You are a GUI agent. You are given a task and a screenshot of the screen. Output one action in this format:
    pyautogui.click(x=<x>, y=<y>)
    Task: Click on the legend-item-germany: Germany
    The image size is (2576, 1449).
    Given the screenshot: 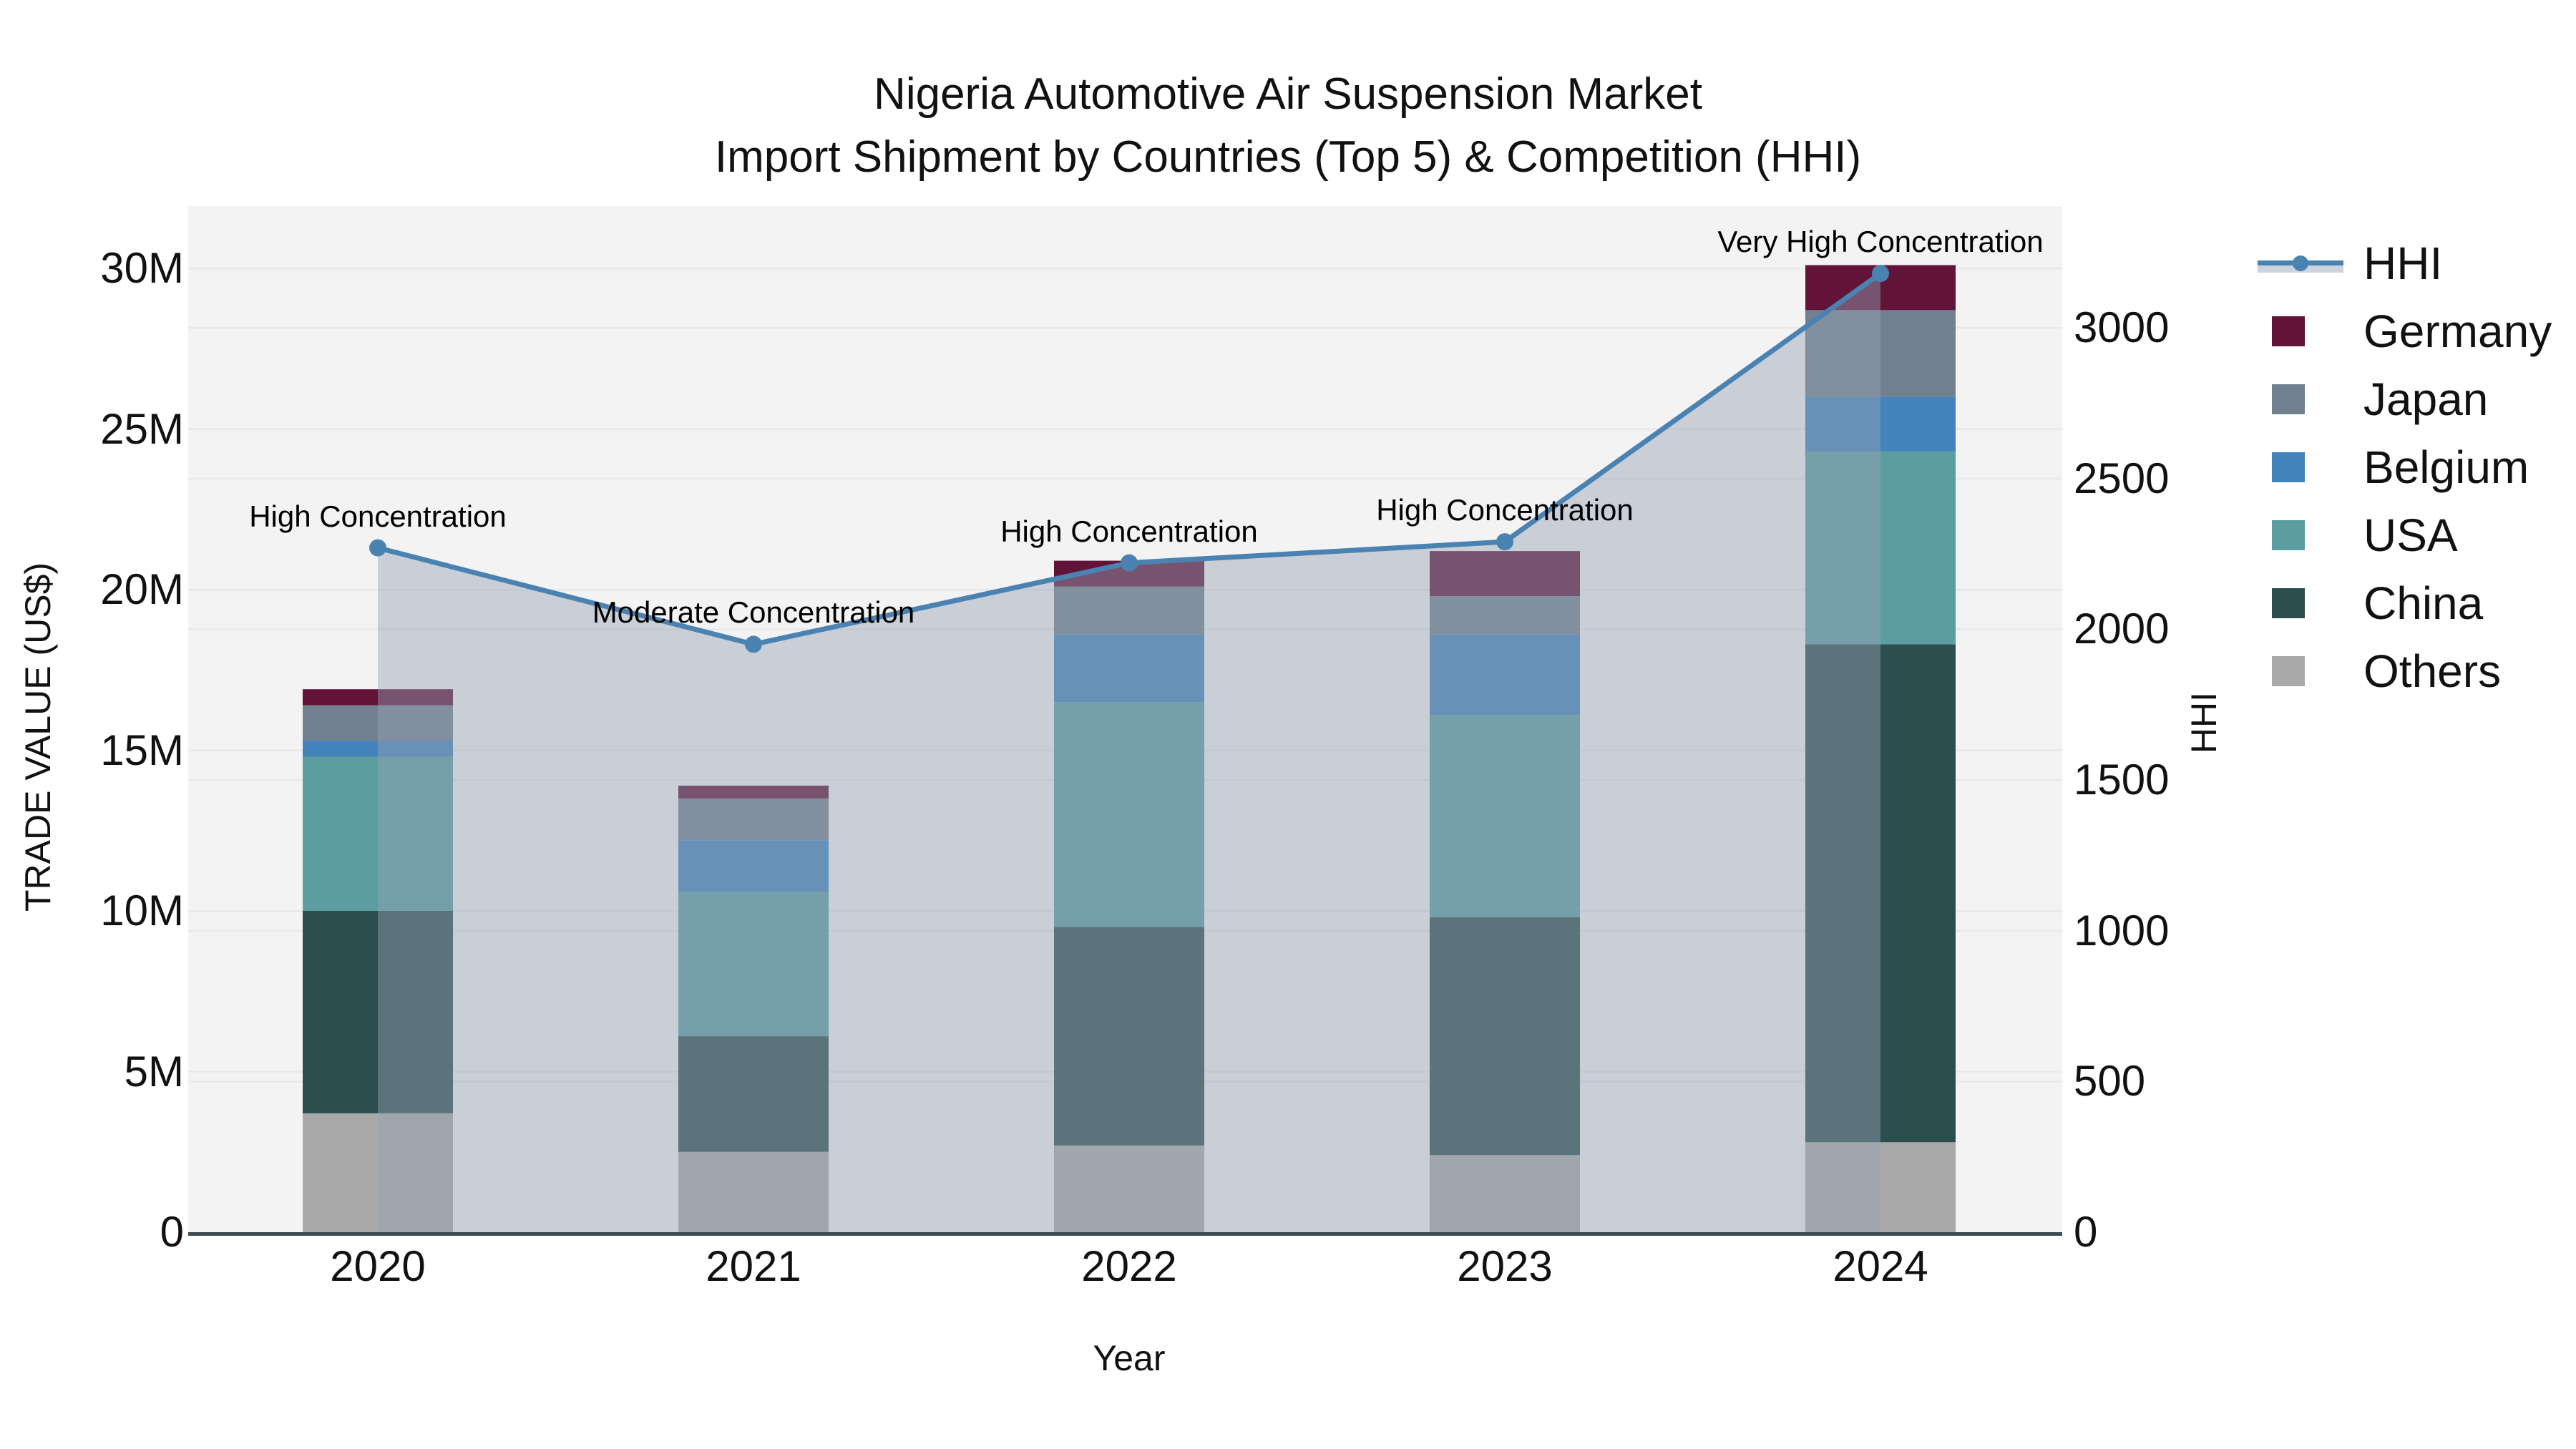 What is the action you would take?
    pyautogui.click(x=2405, y=331)
    